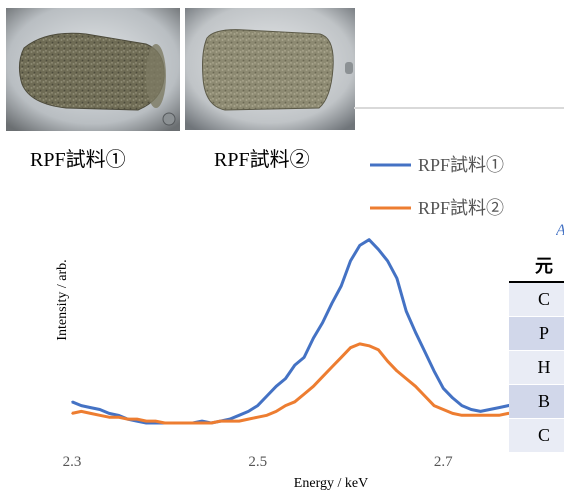 Image resolution: width=564 pixels, height=492 pixels. I want to click on table-cell: B, so click(536, 401).